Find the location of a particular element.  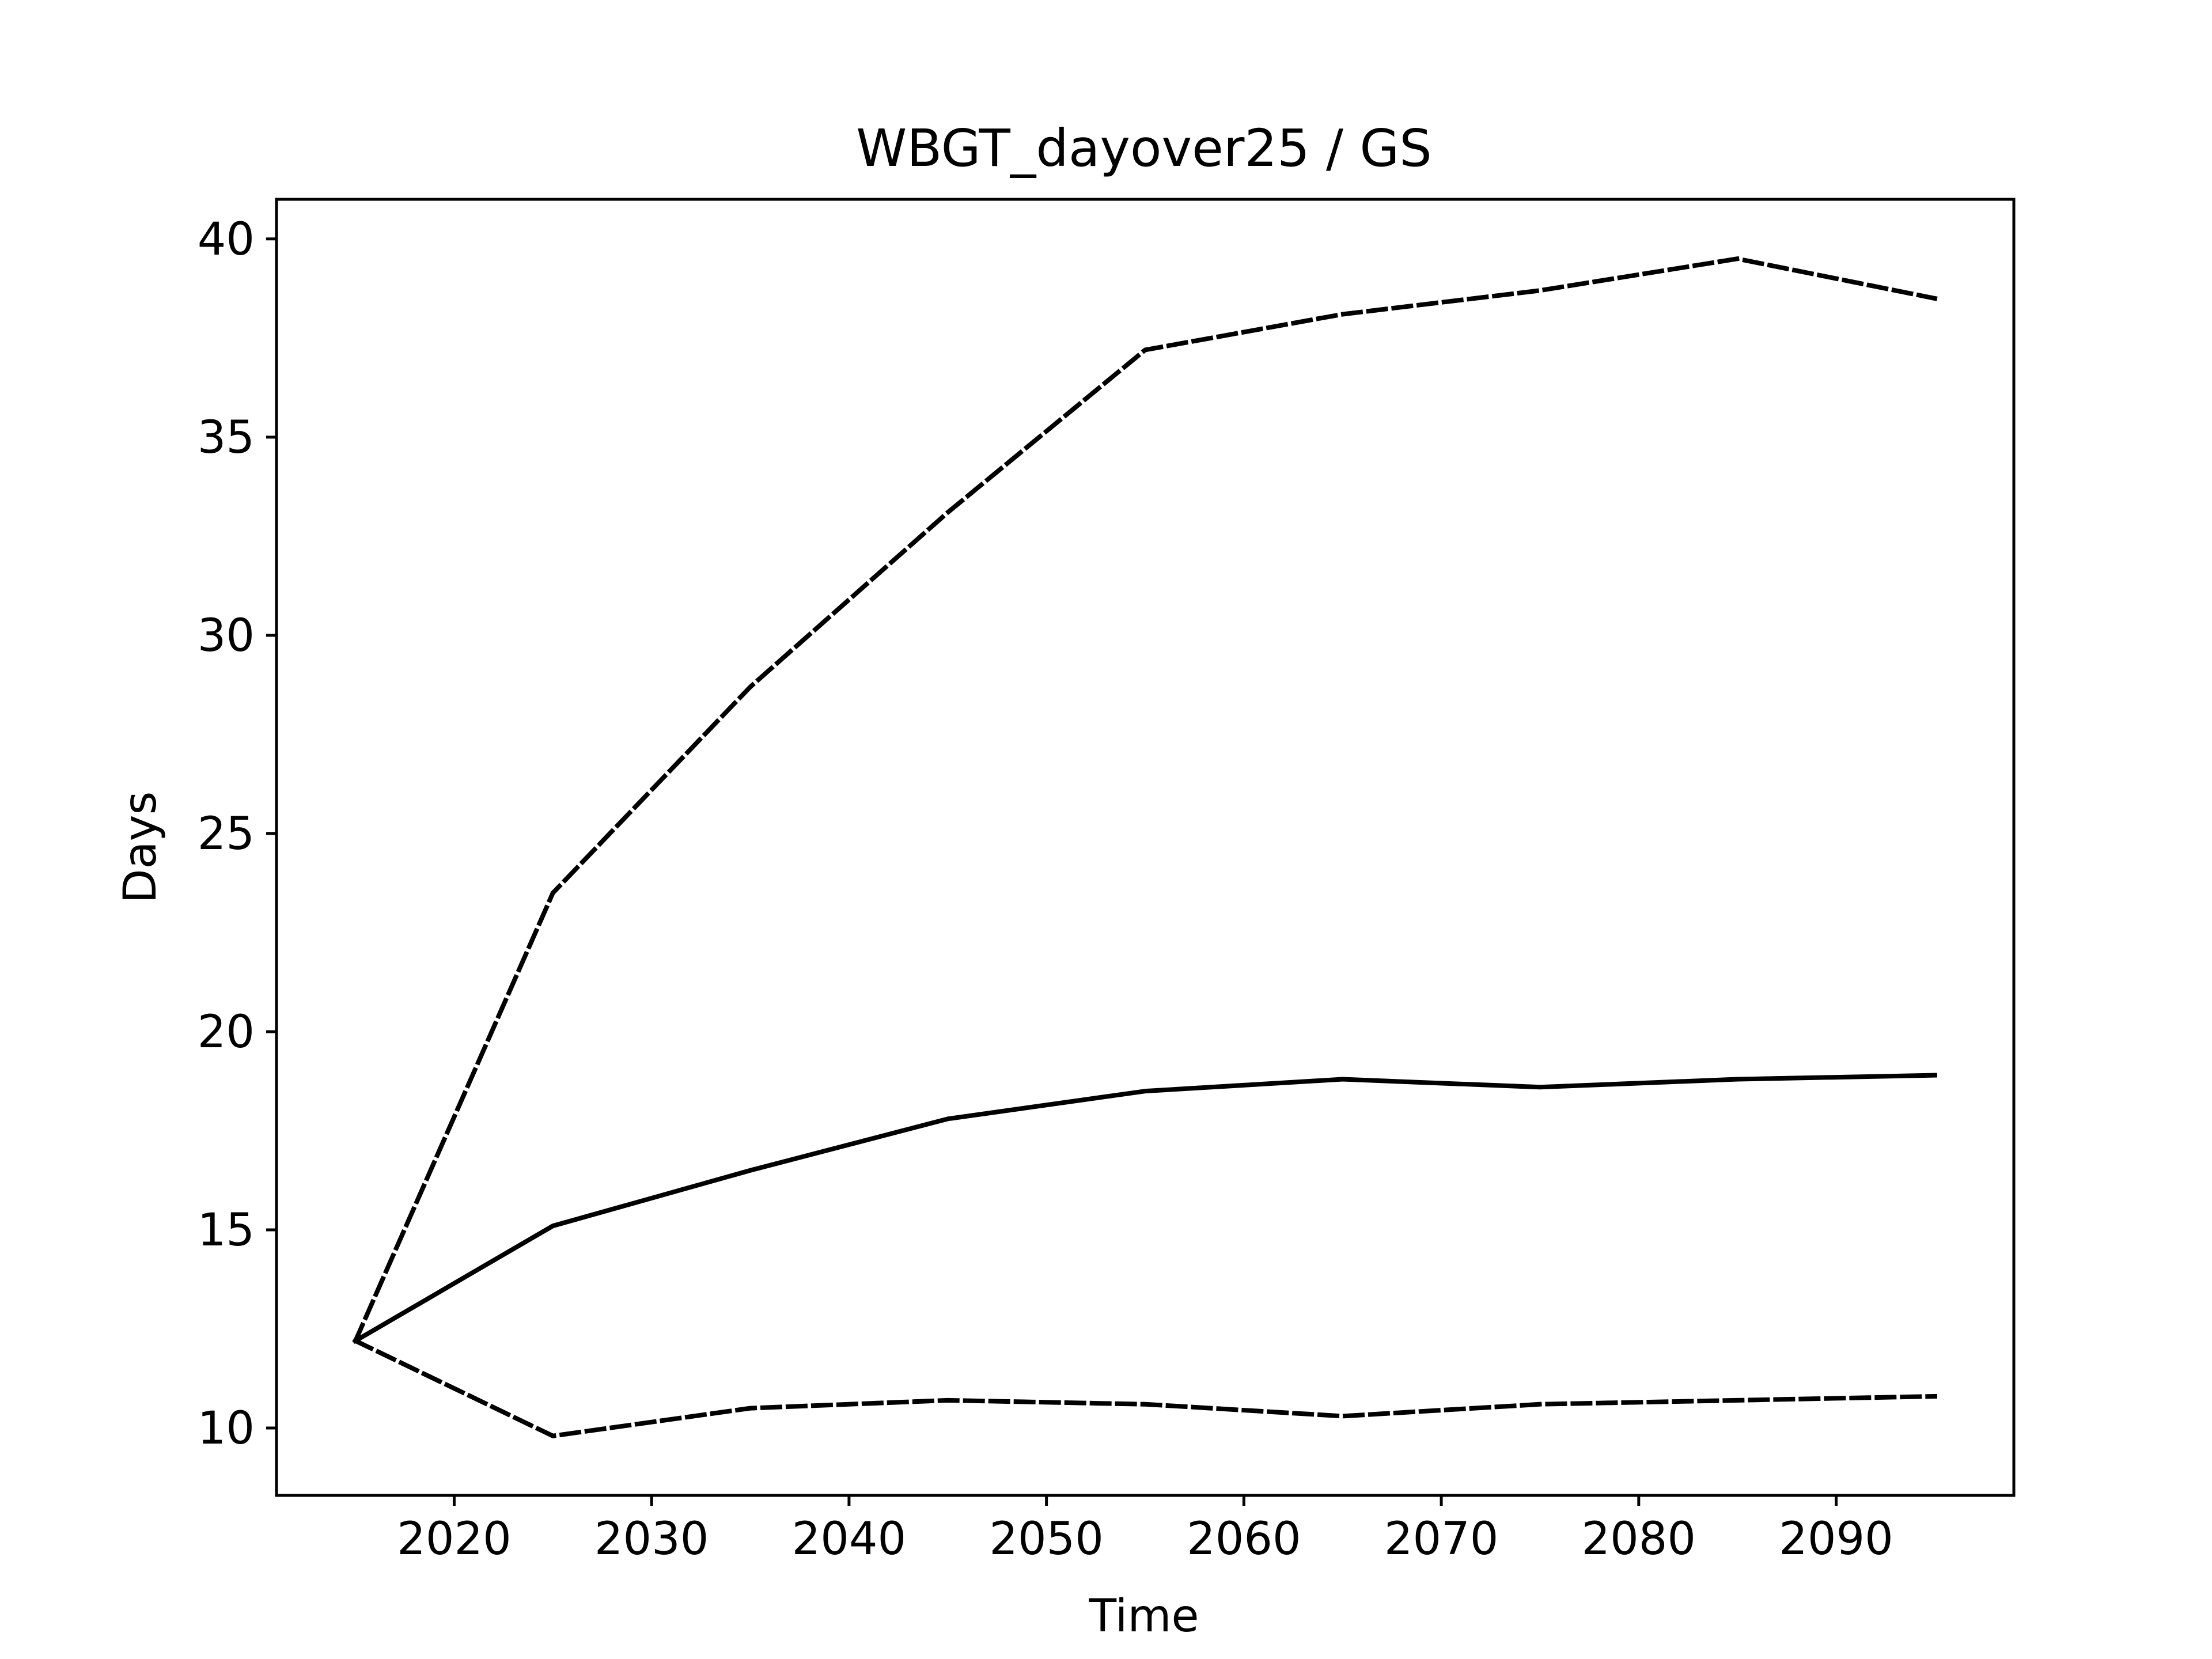

x-tick-label-2060: 2060 is located at coordinates (1244, 1539).